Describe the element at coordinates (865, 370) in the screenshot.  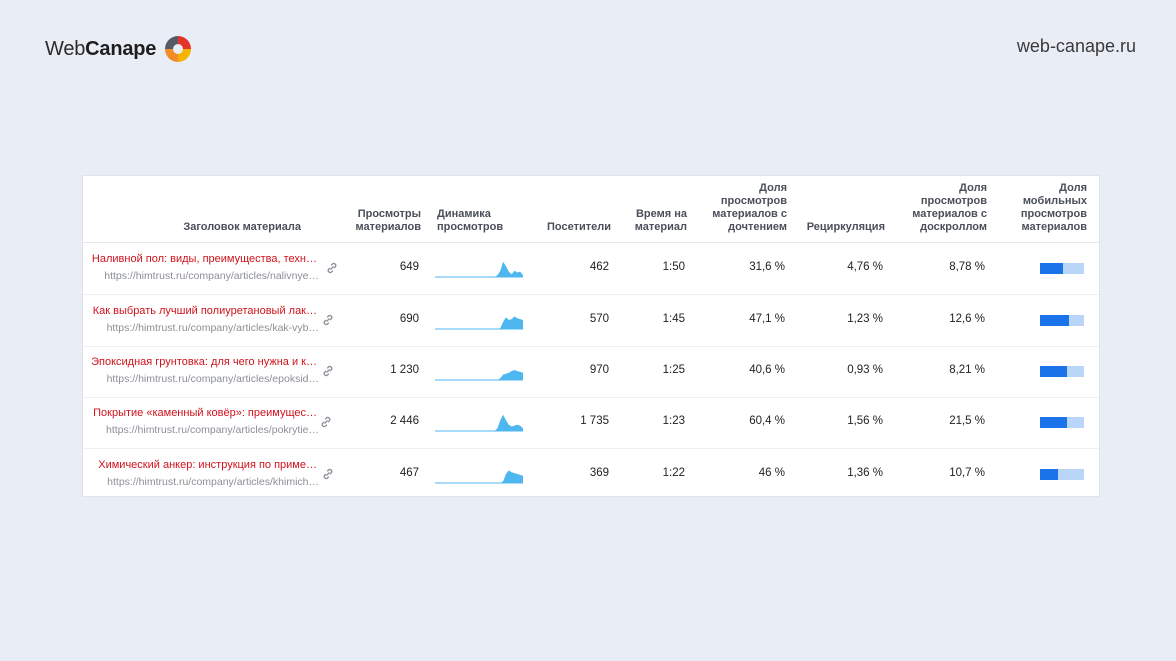
I see `recirculation-value: 0,93 %` at that location.